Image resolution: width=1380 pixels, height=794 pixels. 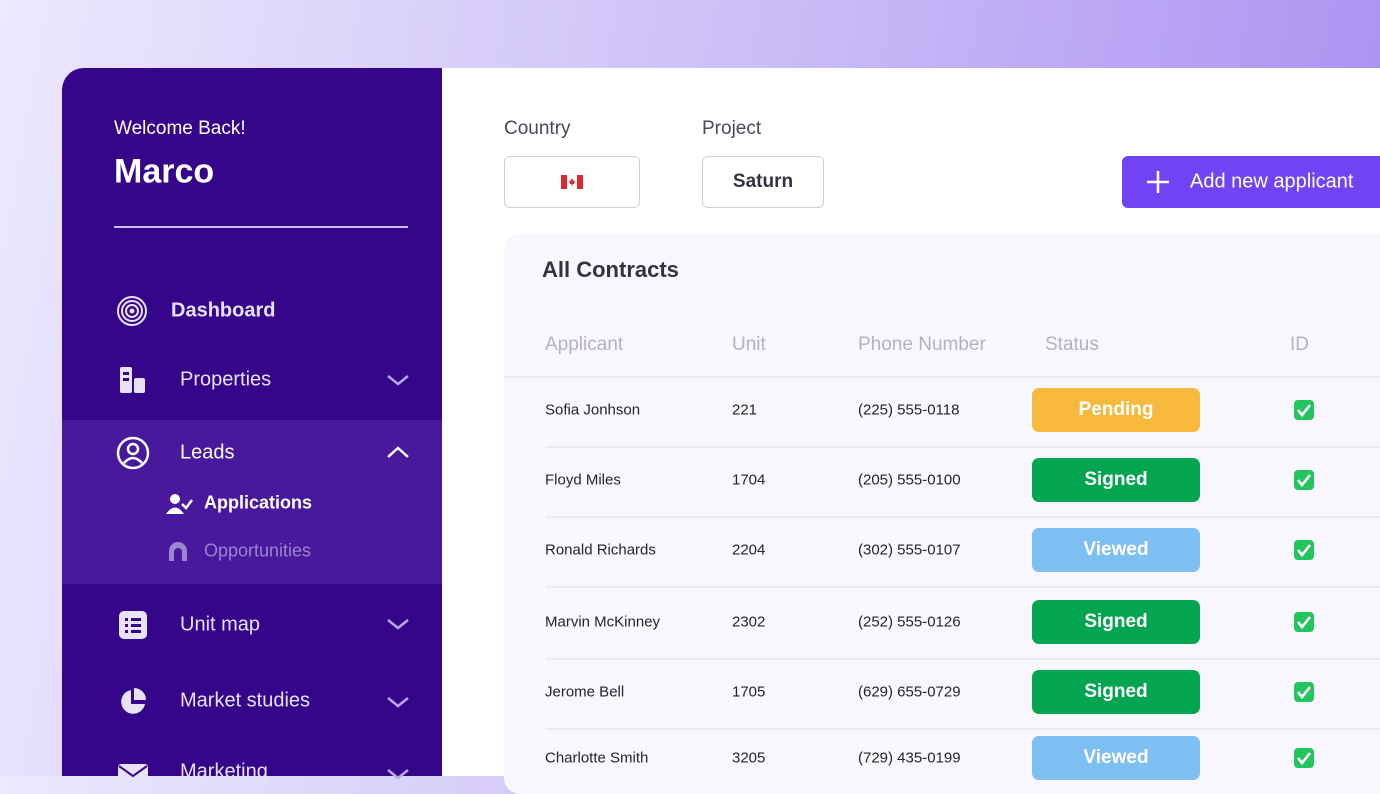 What do you see at coordinates (610, 269) in the screenshot?
I see `table-title: All Contracts` at bounding box center [610, 269].